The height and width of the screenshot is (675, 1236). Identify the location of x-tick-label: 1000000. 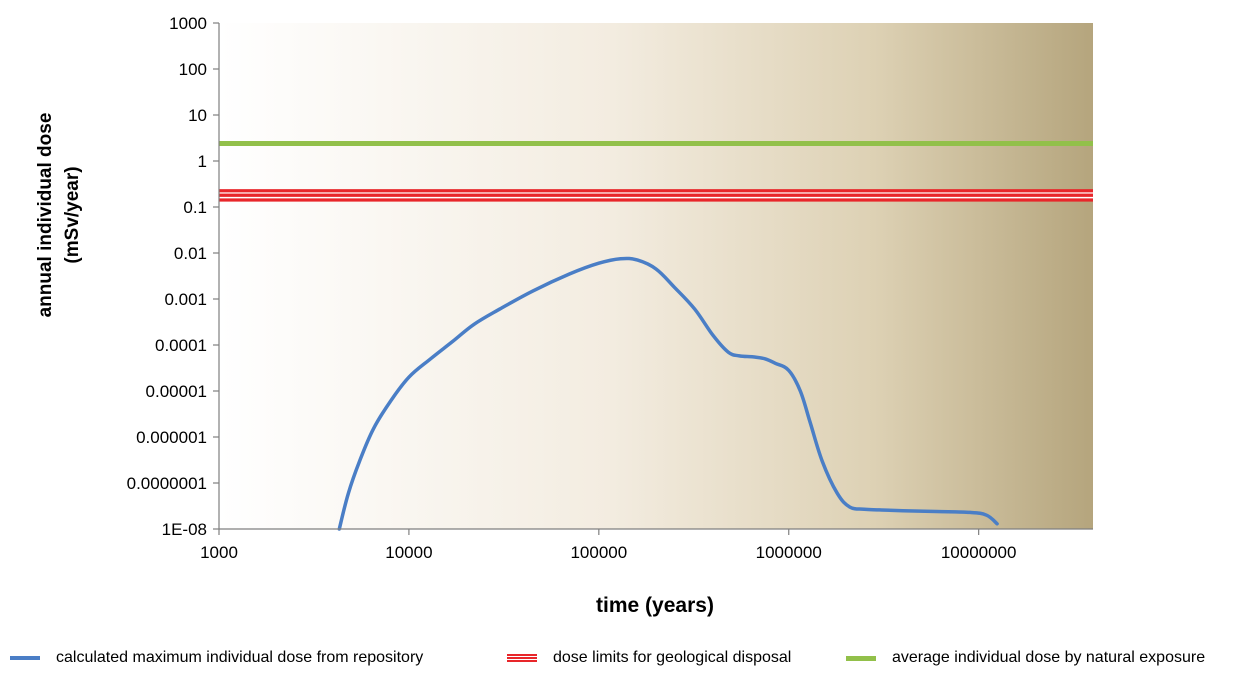
(789, 552).